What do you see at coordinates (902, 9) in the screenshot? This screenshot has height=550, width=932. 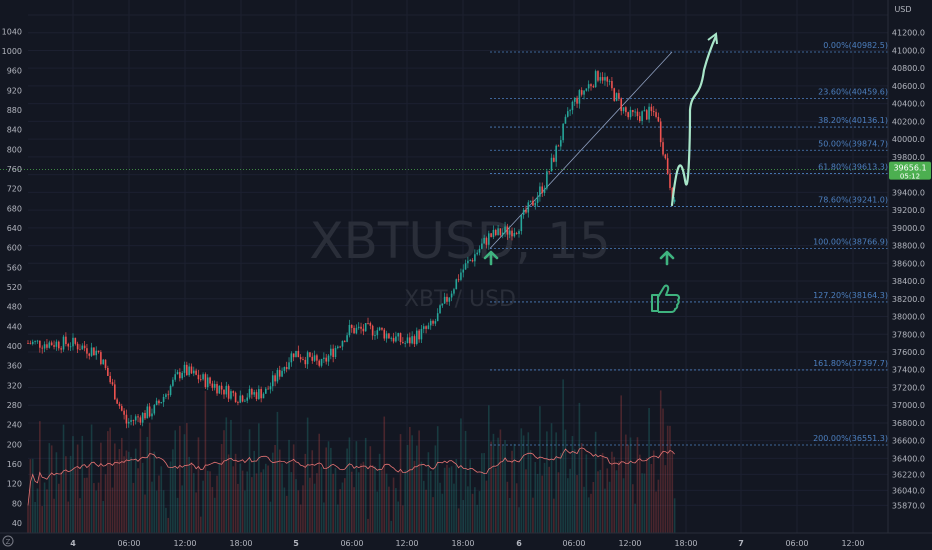 I see `price-axis-unit: USD` at bounding box center [902, 9].